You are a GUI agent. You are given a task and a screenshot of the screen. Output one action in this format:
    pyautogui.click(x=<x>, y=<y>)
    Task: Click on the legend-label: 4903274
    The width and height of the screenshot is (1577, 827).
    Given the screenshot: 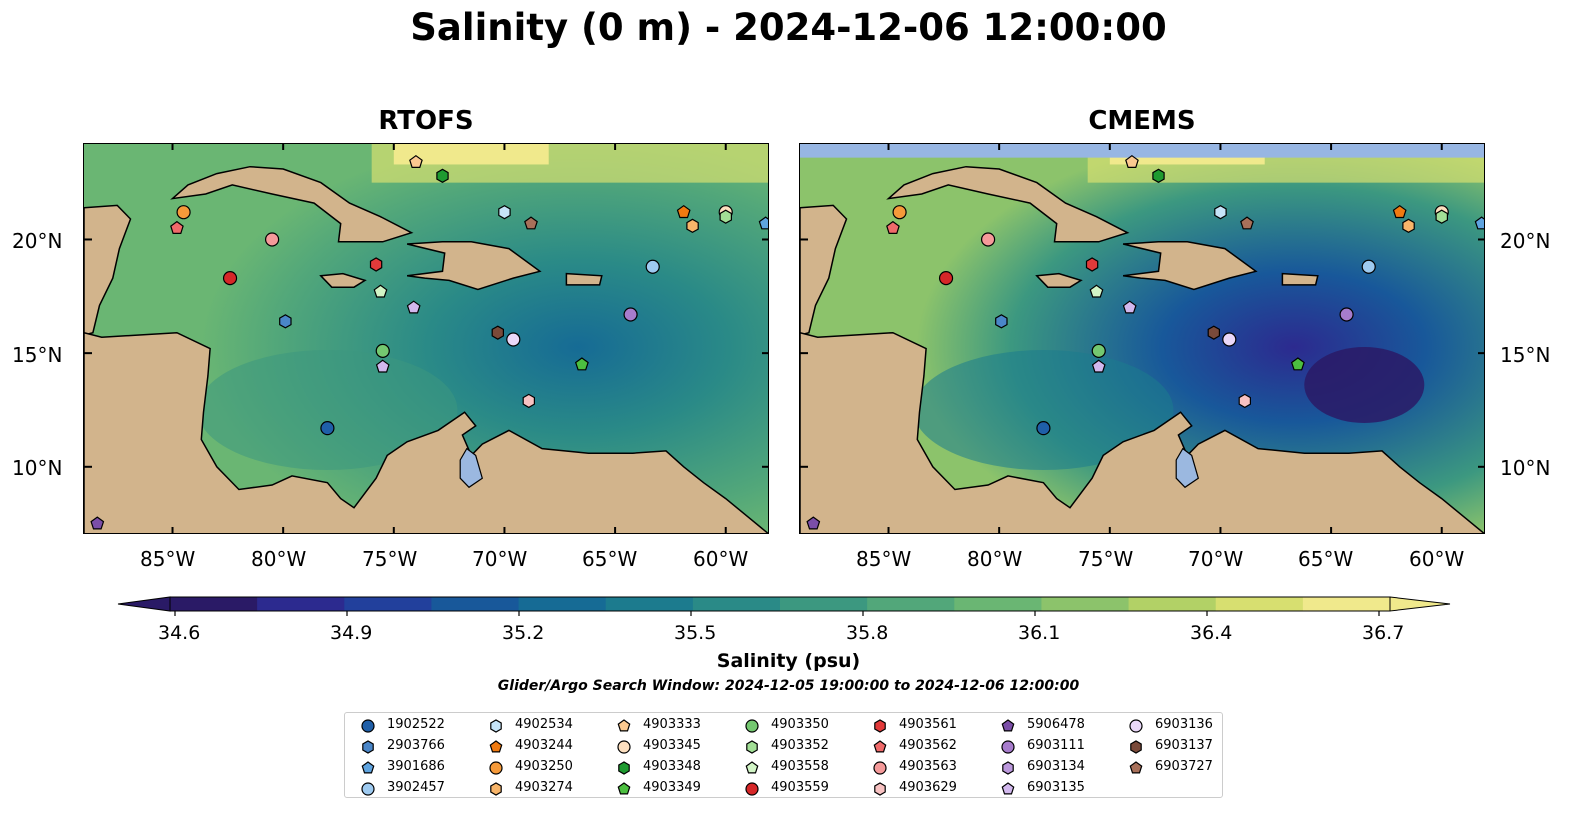 What is the action you would take?
    pyautogui.click(x=544, y=787)
    